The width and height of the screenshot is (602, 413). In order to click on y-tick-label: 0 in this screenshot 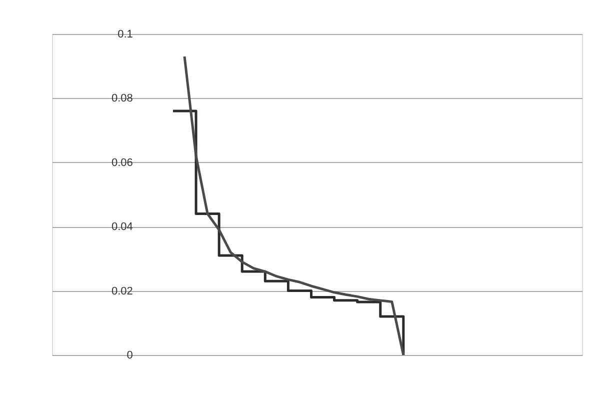, I will do `click(129, 356)`.